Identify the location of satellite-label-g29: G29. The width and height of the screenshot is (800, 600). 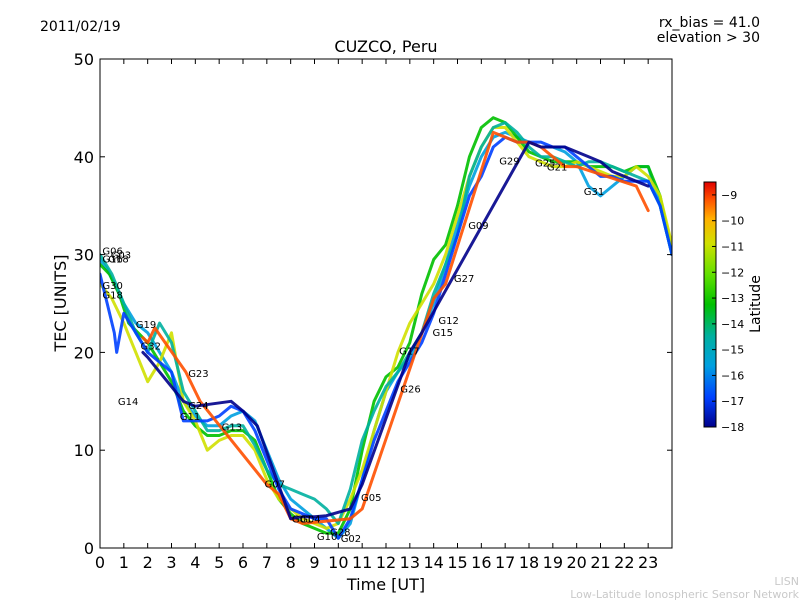
(509, 162).